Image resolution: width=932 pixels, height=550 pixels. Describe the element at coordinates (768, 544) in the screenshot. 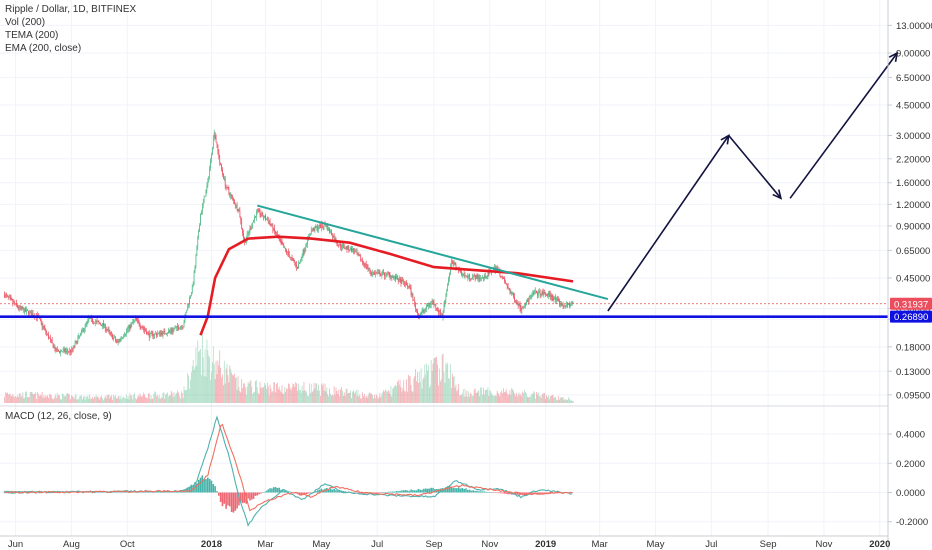

I see `time-tick-label: Sep` at that location.